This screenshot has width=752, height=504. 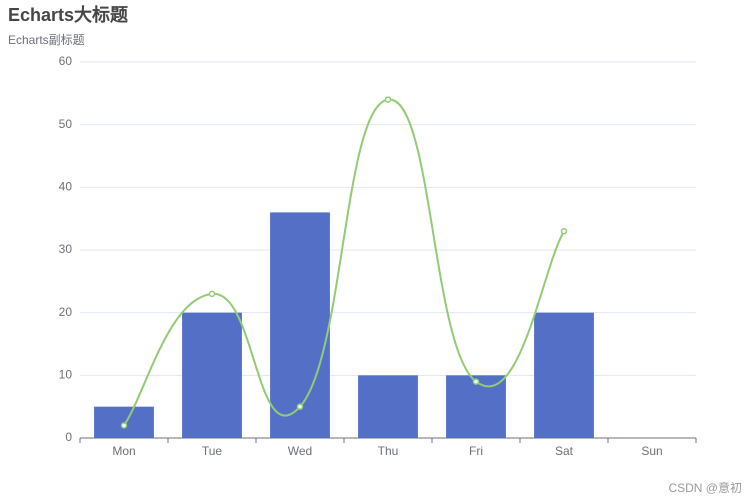 I want to click on y-tick-label: 10, so click(x=66, y=375).